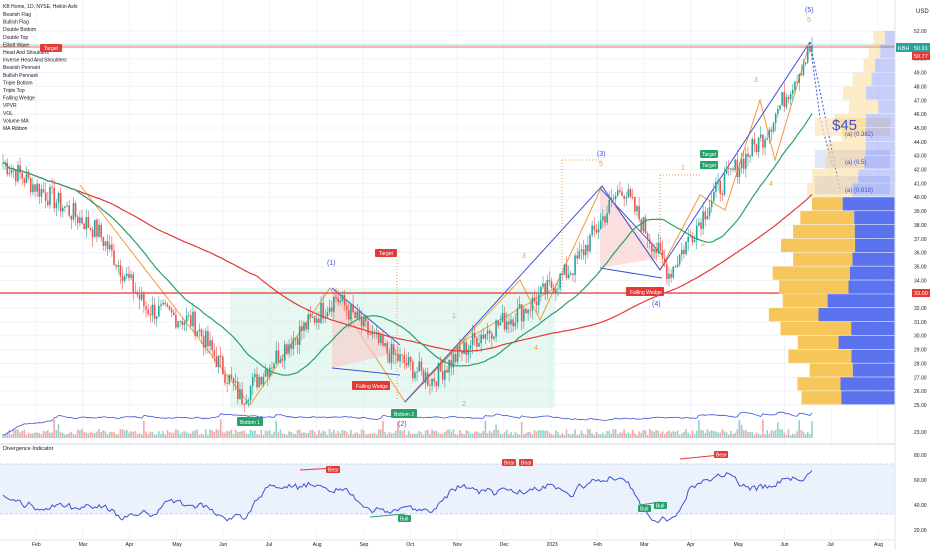 The width and height of the screenshot is (932, 550). What do you see at coordinates (660, 506) in the screenshot?
I see `bull-tag-3: Bull` at bounding box center [660, 506].